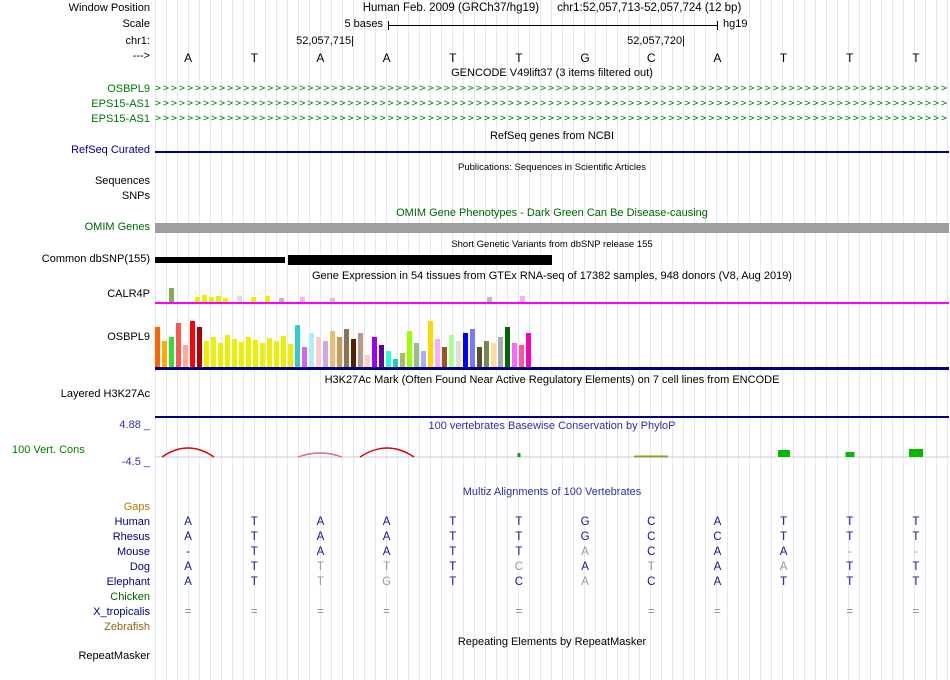  What do you see at coordinates (128, 294) in the screenshot?
I see `track-label-calr4p: CALR4P` at bounding box center [128, 294].